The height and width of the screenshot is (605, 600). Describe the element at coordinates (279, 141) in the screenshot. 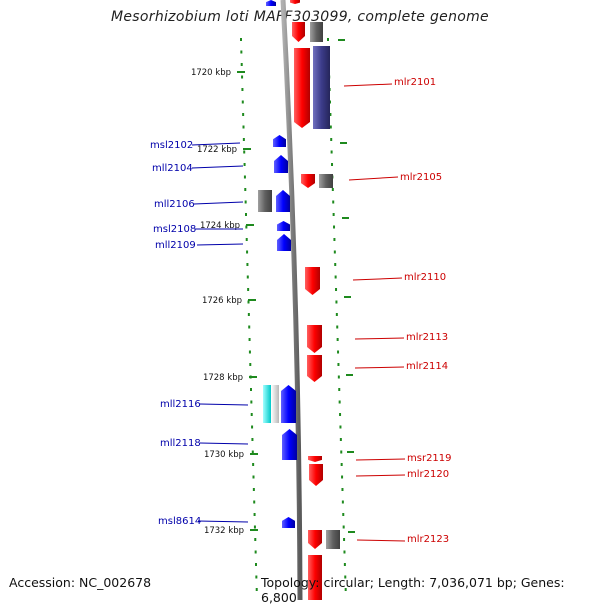

I see `gene-glyph-msl2102` at that location.